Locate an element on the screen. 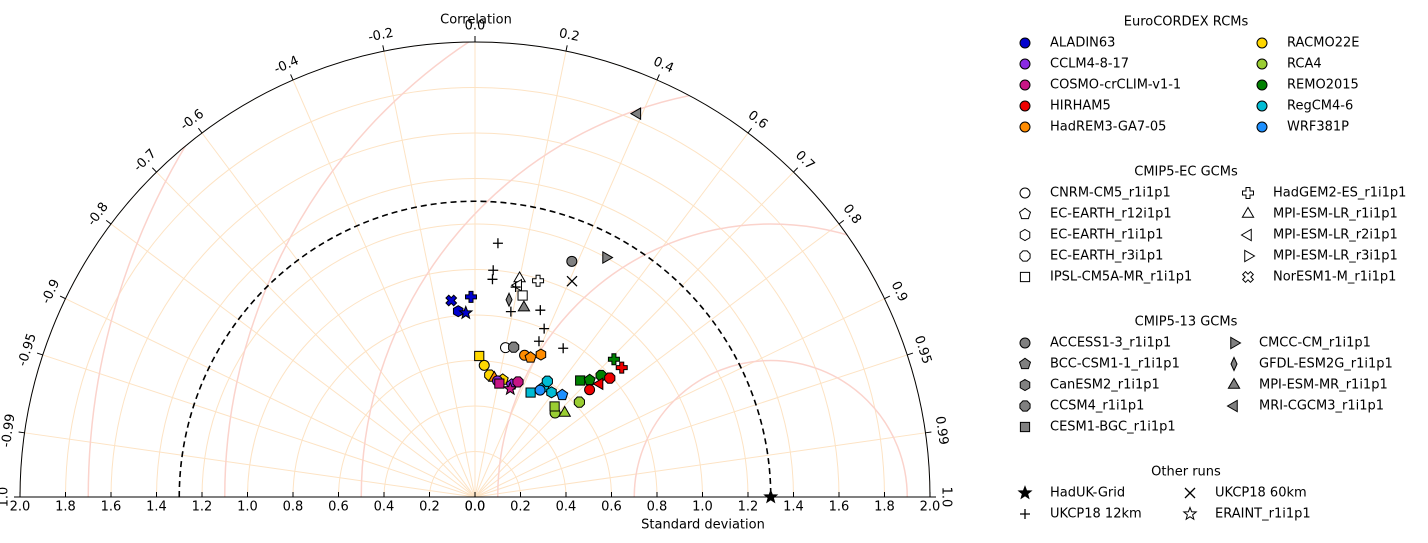  x-tick-label: 0.6 is located at coordinates (611, 507).